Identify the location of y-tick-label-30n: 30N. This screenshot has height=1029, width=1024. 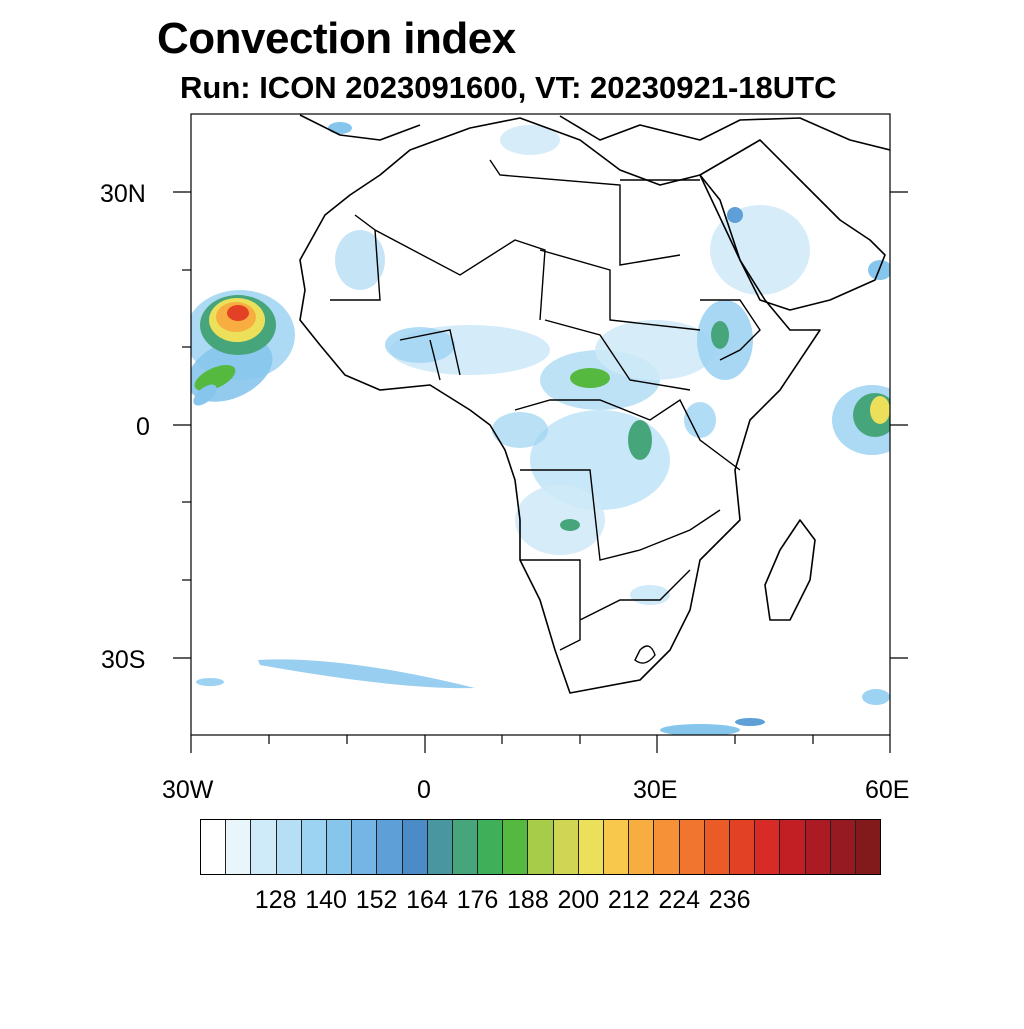
(123, 194).